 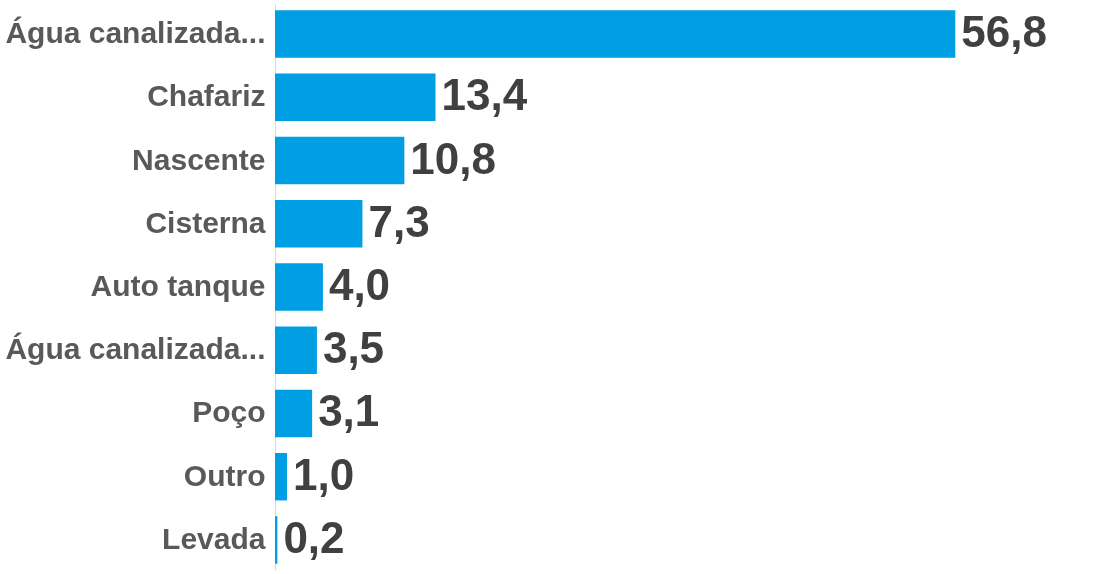 What do you see at coordinates (349, 411) in the screenshot?
I see `data-label: 3,1` at bounding box center [349, 411].